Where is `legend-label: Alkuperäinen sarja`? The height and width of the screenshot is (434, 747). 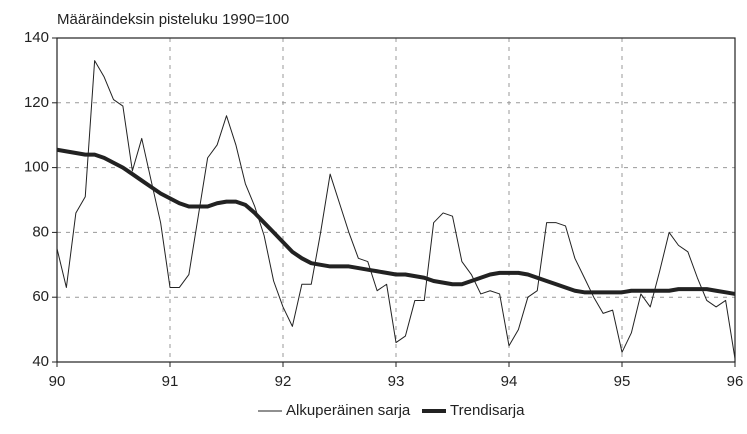 legend-label: Alkuperäinen sarja is located at coordinates (348, 410).